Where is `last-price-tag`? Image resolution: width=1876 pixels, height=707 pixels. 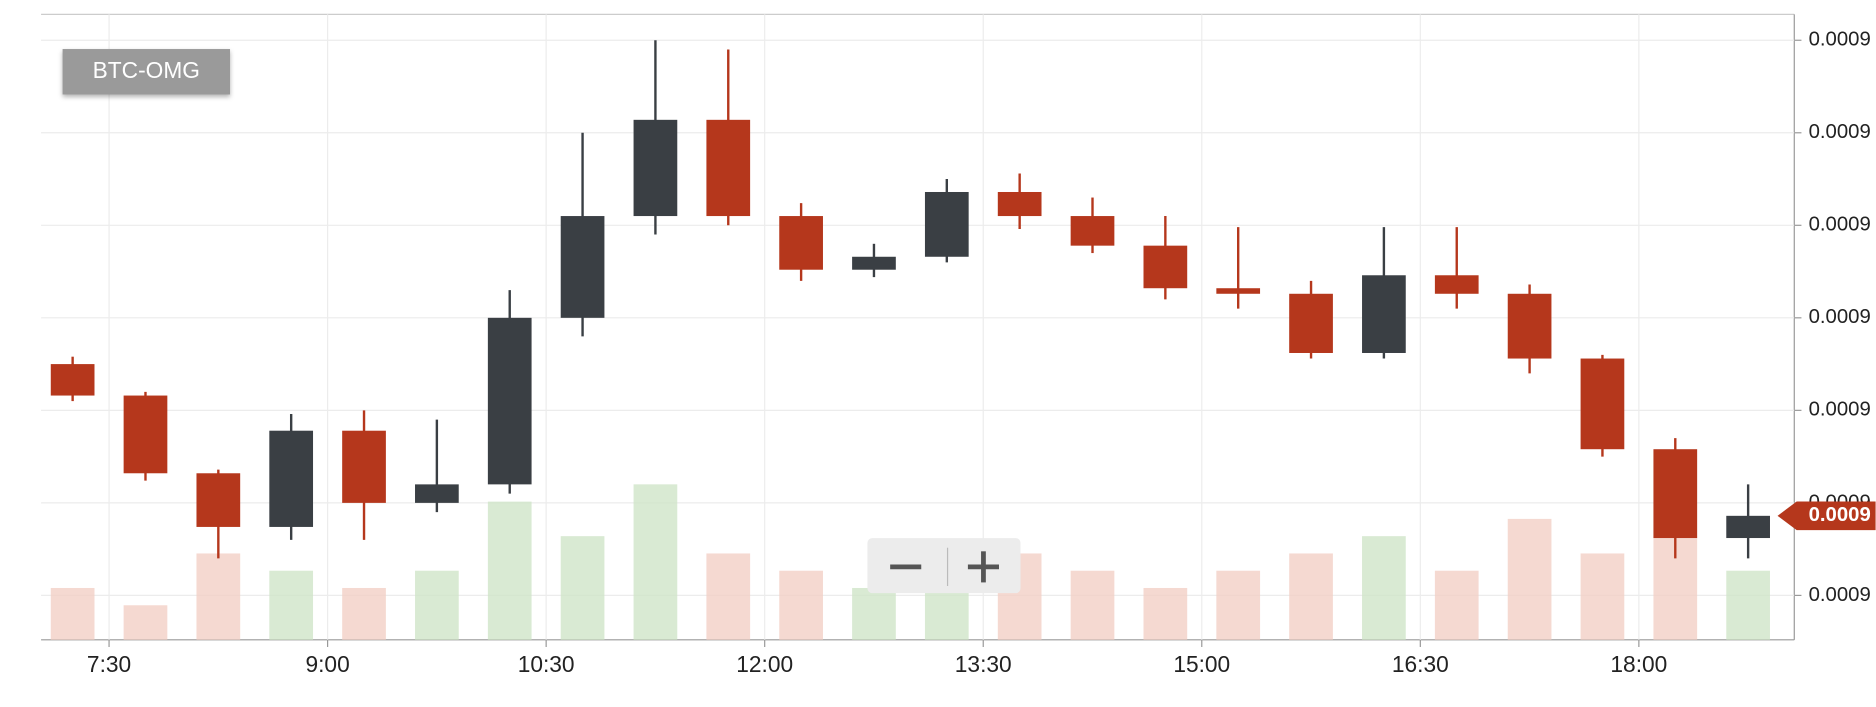
last-price-tag is located at coordinates (1826, 516).